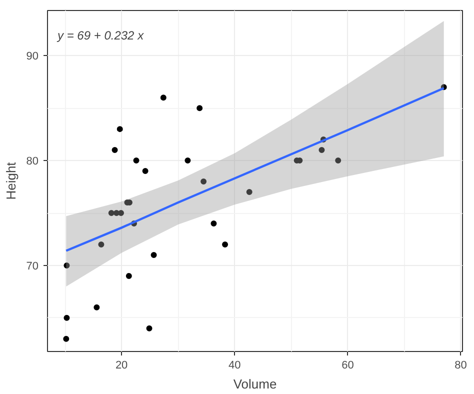  What do you see at coordinates (10, 181) in the screenshot?
I see `y-axis-title: Height` at bounding box center [10, 181].